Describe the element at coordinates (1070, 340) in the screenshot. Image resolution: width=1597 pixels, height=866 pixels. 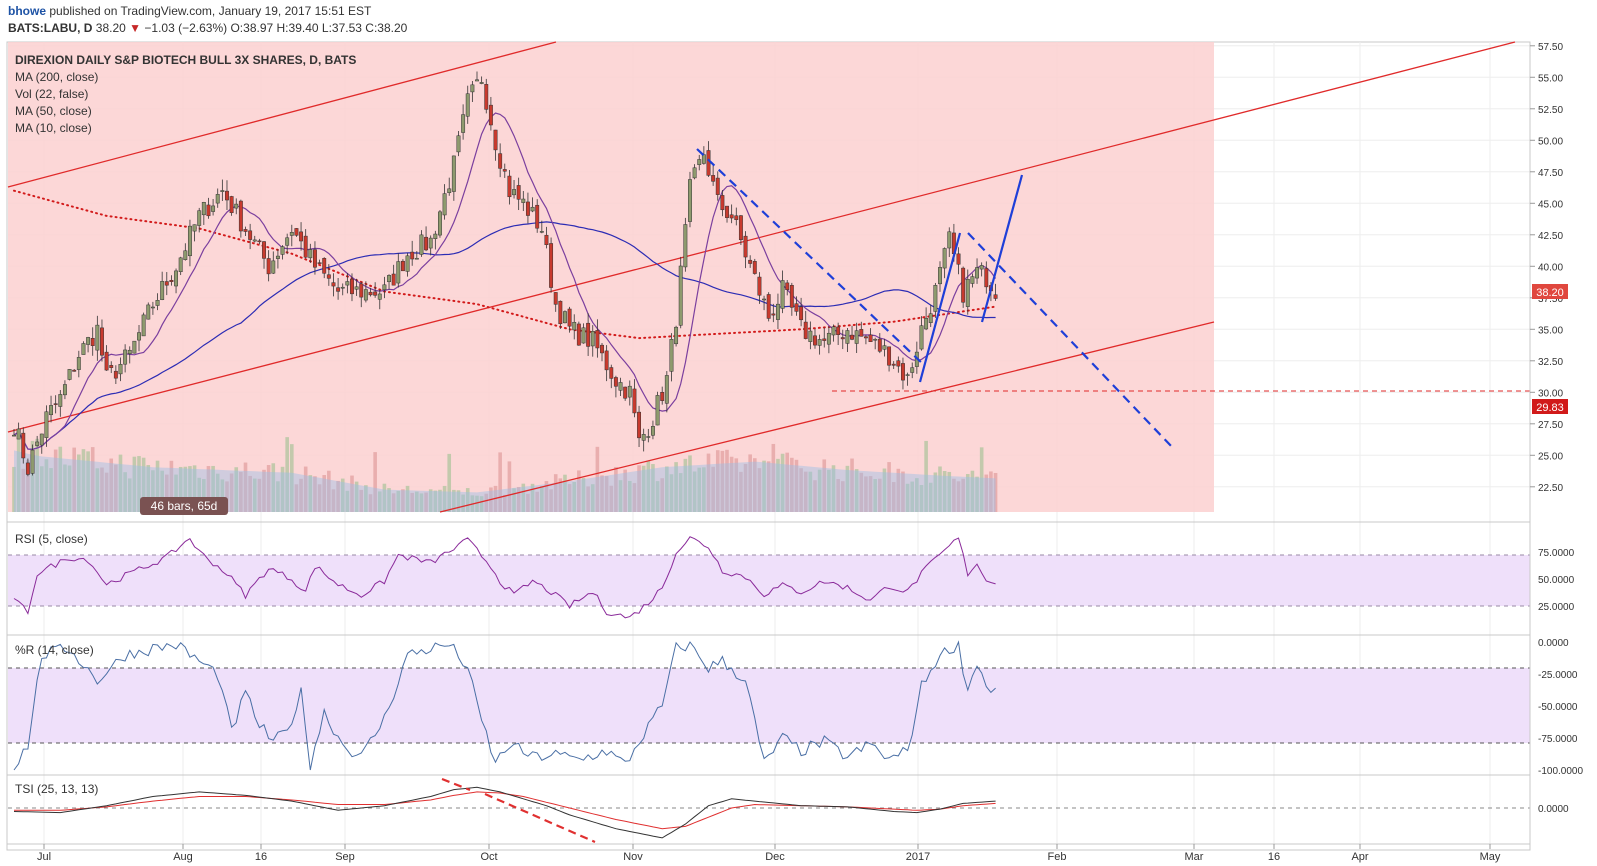
I see `projection-down-dashed` at that location.